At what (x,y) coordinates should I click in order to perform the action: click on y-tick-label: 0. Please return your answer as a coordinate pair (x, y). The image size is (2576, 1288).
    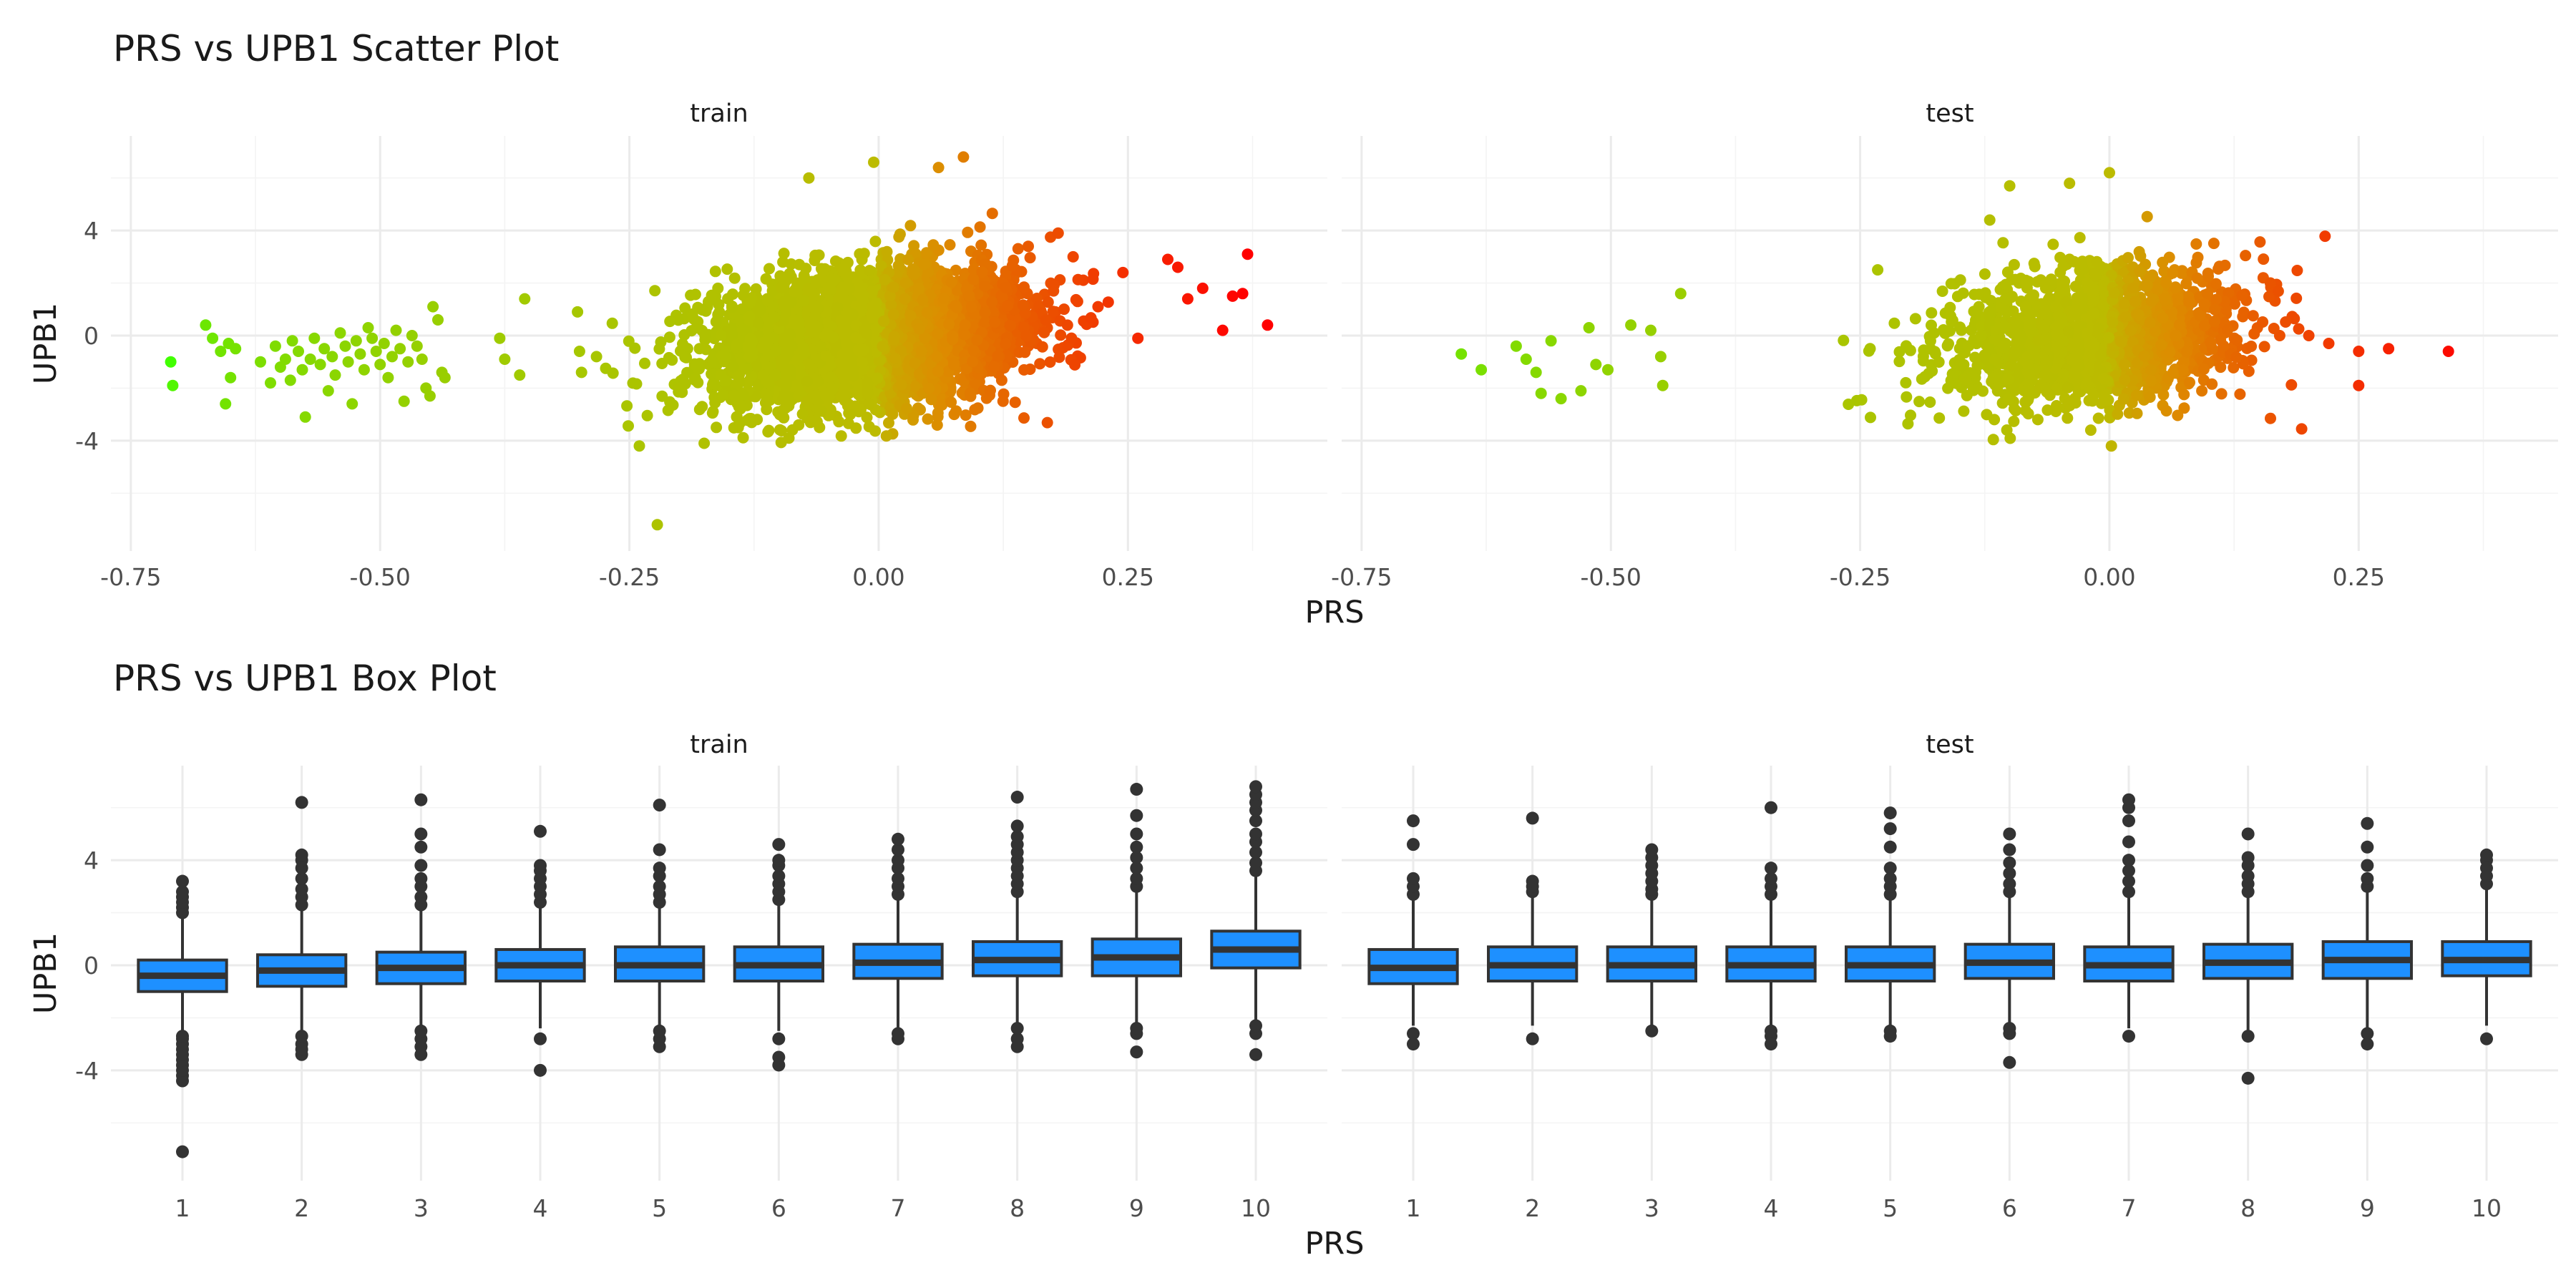
    Looking at the image, I should click on (91, 336).